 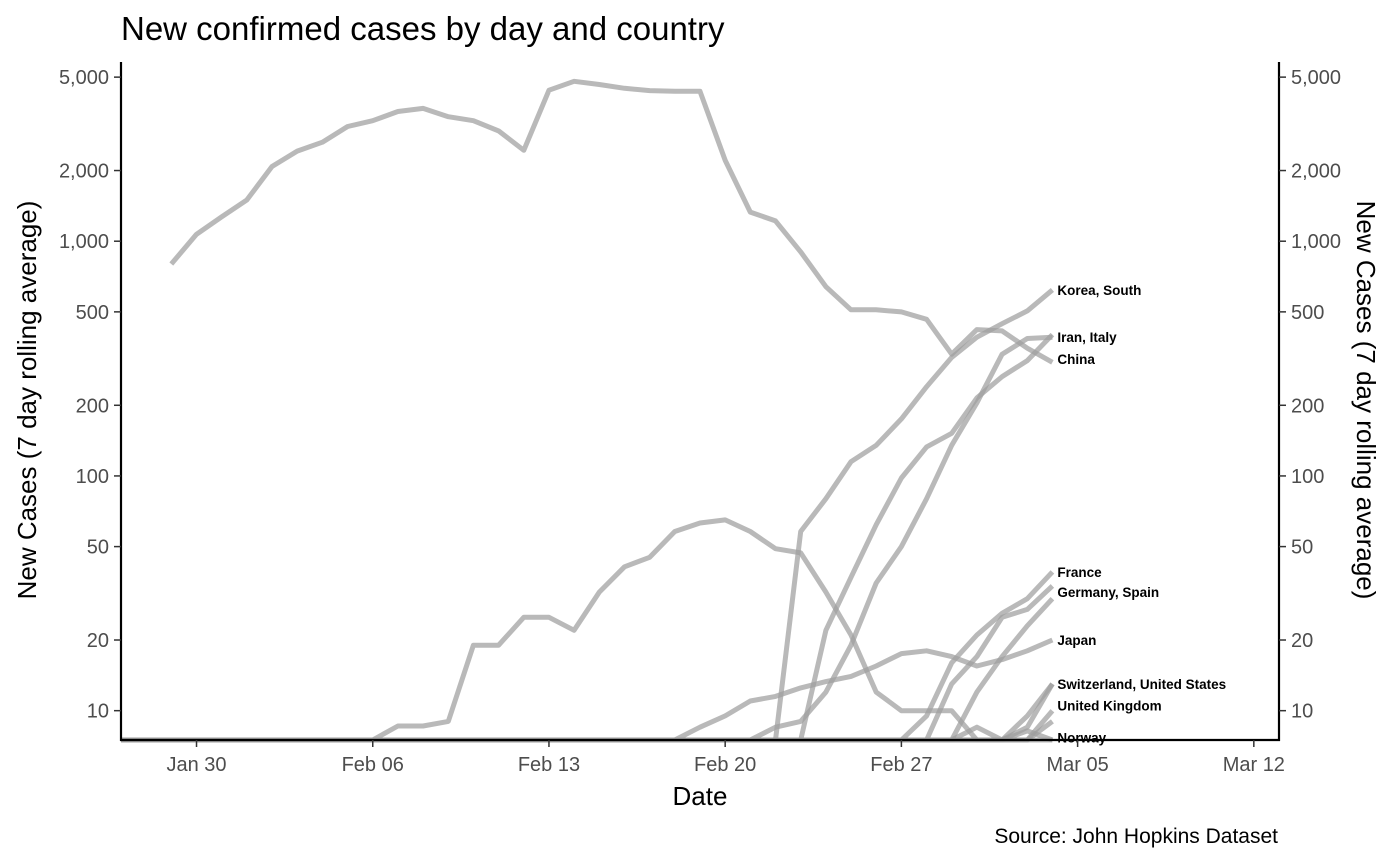 What do you see at coordinates (549, 765) in the screenshot?
I see `x-tick-label: Feb 13` at bounding box center [549, 765].